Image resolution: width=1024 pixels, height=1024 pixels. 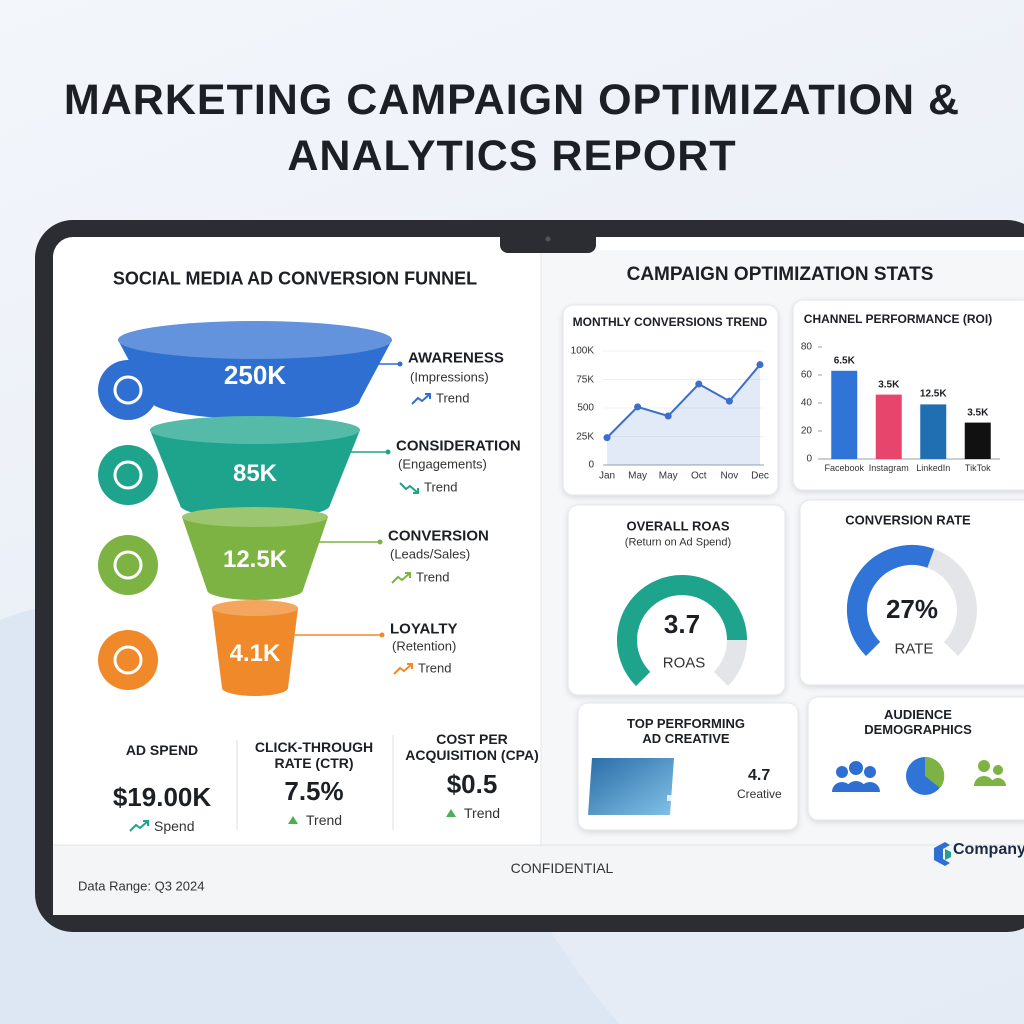 What do you see at coordinates (678, 526) in the screenshot?
I see `card-title: OVERALL ROAS` at bounding box center [678, 526].